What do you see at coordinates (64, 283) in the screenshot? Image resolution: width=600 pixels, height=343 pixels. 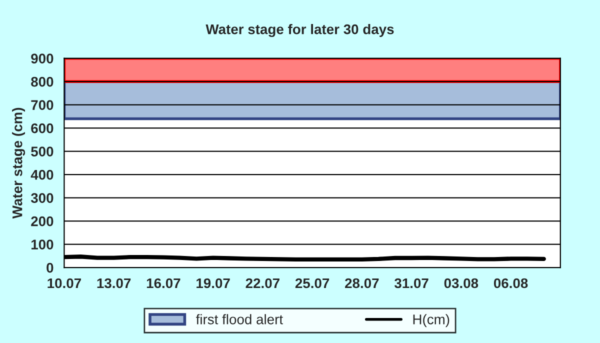 I see `x-tick-label: 10.07` at bounding box center [64, 283].